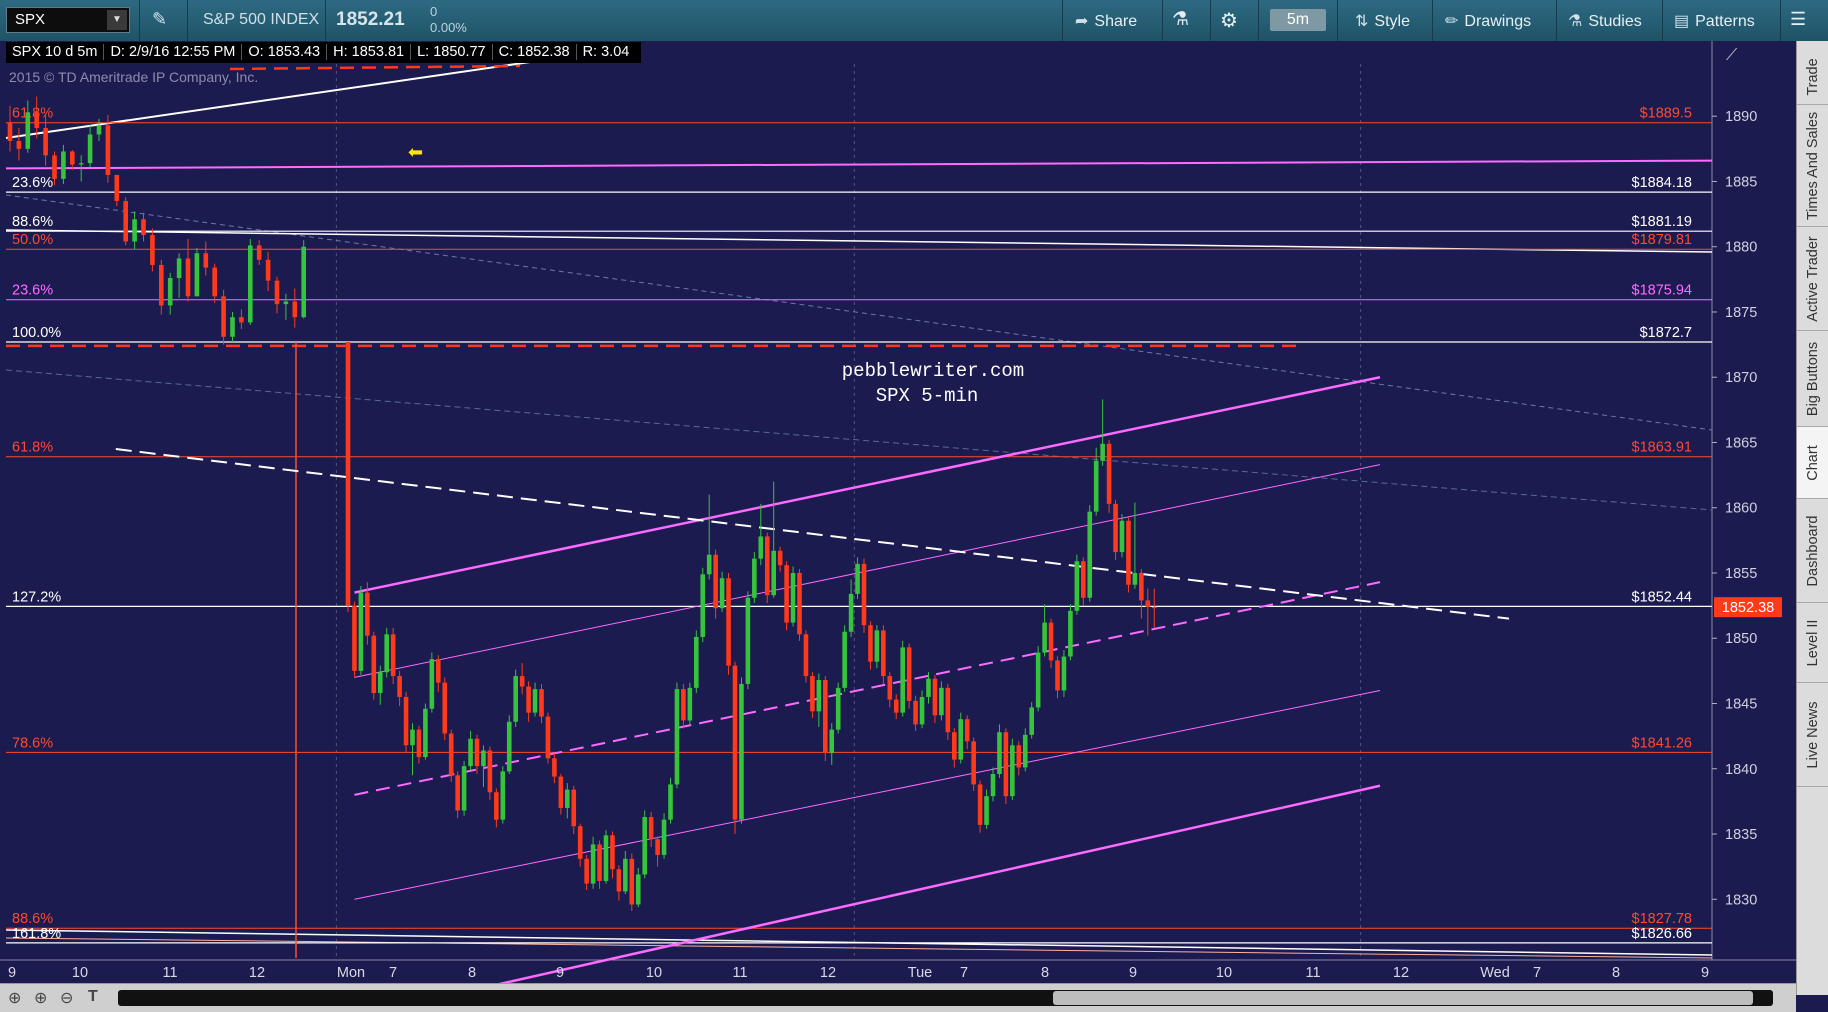 This screenshot has width=1828, height=1012. I want to click on symbol-input: SPX ▼, so click(68, 20).